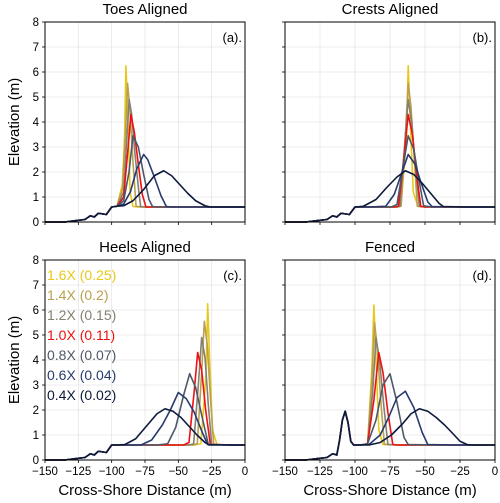 The image size is (500, 503). I want to click on legend-entry: 1.0X (0.11), so click(81, 335).